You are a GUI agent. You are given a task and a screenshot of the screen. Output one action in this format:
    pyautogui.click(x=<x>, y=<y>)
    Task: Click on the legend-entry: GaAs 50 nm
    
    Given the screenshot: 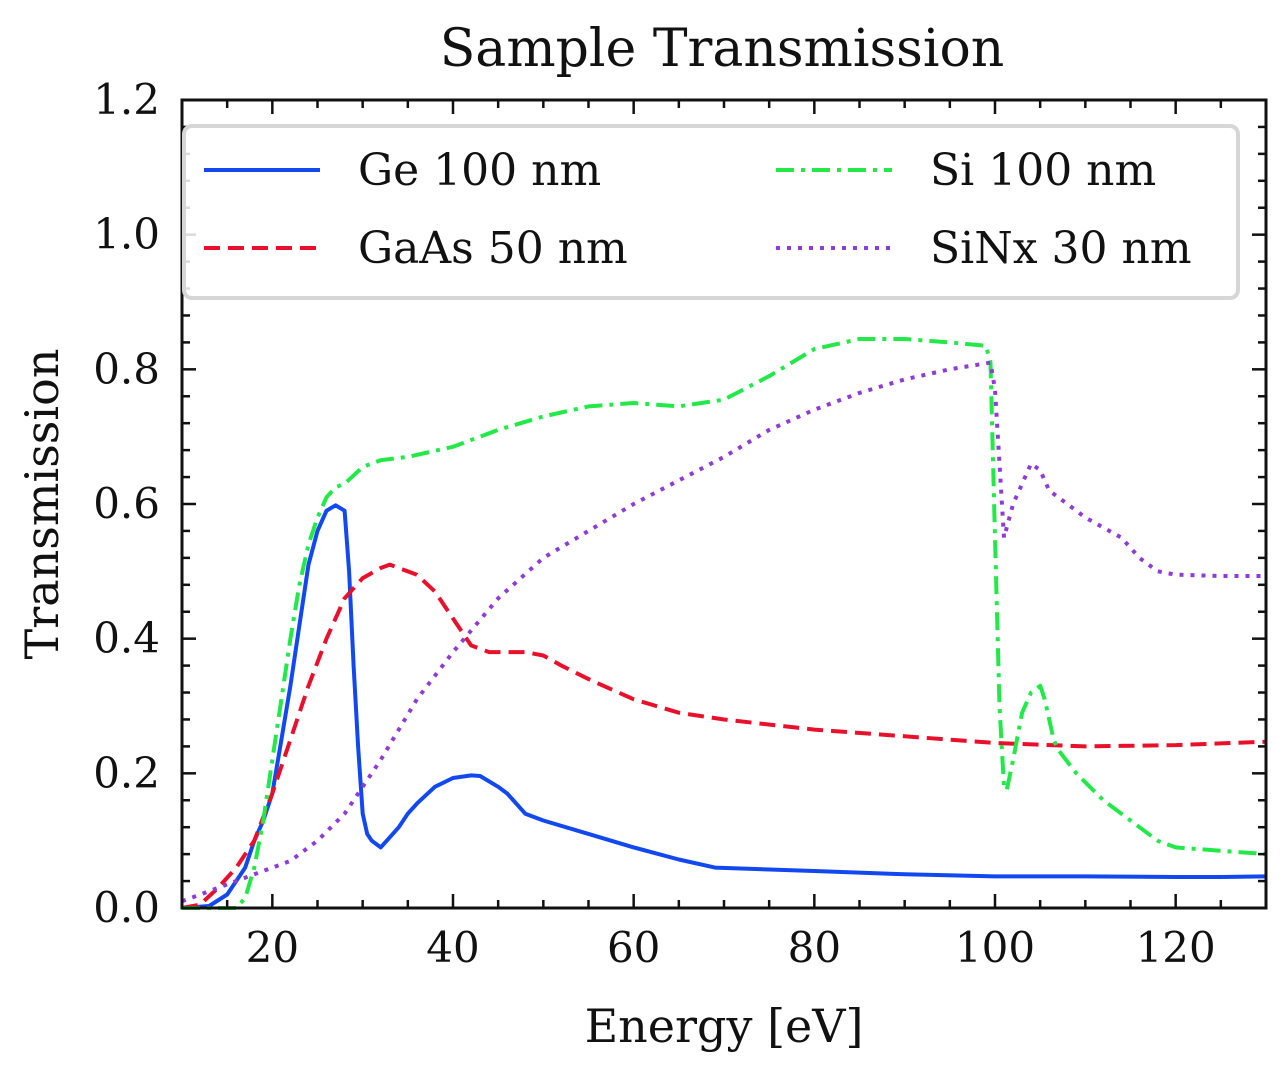 What is the action you would take?
    pyautogui.click(x=416, y=248)
    